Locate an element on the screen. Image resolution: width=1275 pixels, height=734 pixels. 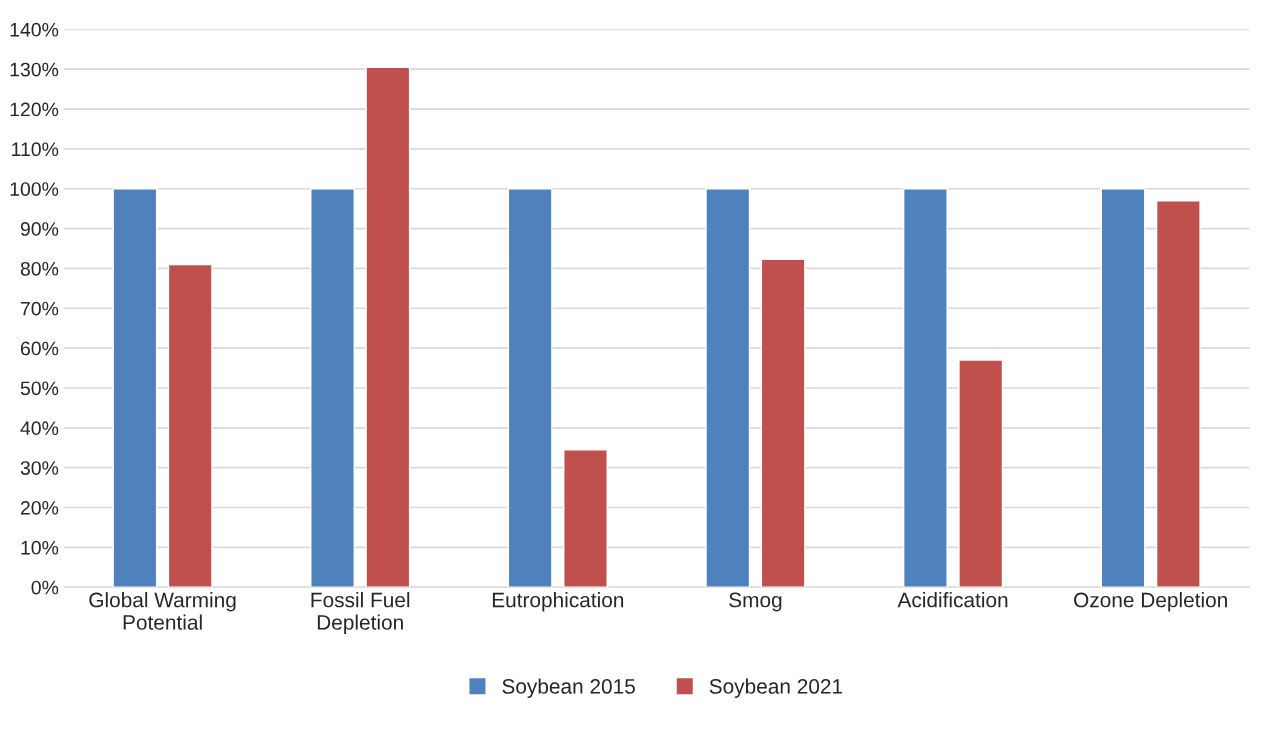
x-tick-label: Acidification is located at coordinates (952, 600).